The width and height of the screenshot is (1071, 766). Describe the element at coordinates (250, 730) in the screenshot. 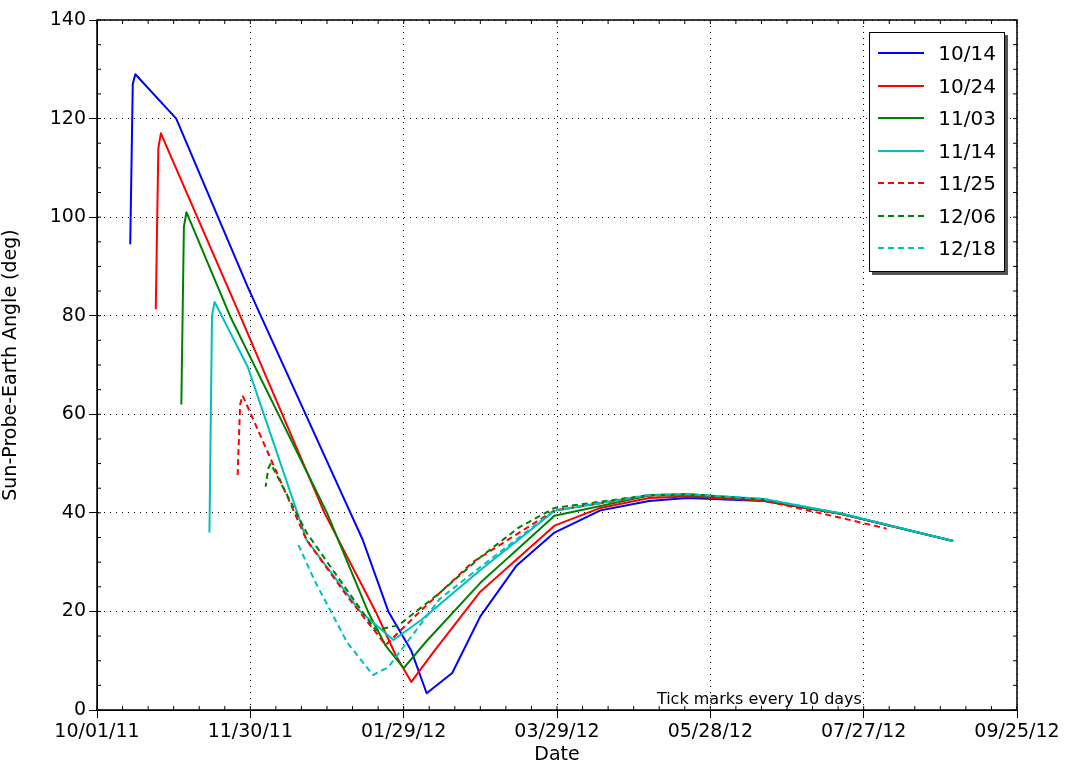

I see `x-tick-label: 11/30/11` at that location.